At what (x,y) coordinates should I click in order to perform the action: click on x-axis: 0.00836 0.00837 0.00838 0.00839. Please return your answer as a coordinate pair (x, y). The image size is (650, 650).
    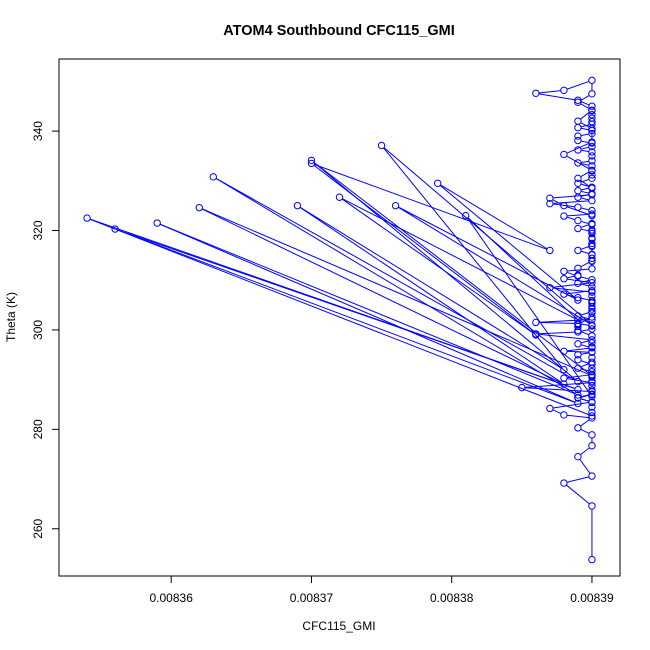
    Looking at the image, I should click on (382, 590).